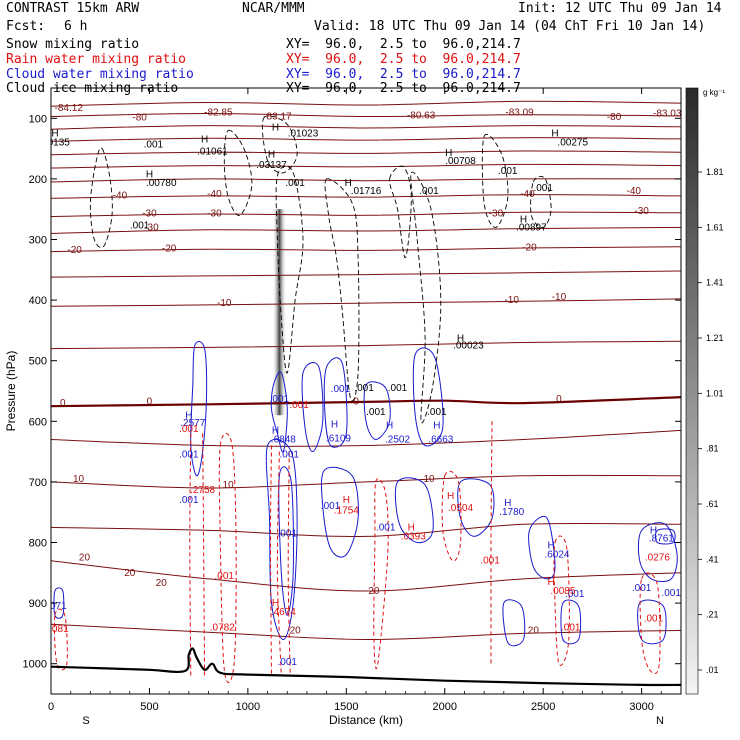 This screenshot has height=740, width=740. I want to click on rain-label-14: .0782, so click(222, 627).